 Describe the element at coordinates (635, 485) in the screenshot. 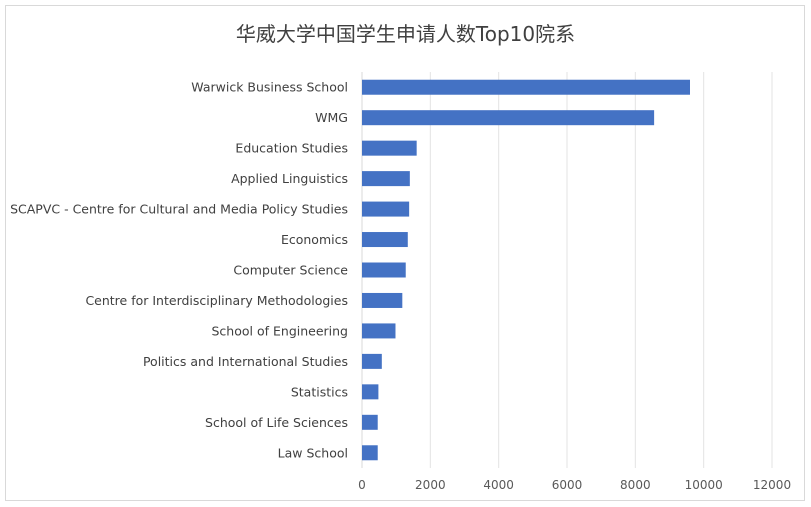

I see `x-tick-label: 8000` at that location.